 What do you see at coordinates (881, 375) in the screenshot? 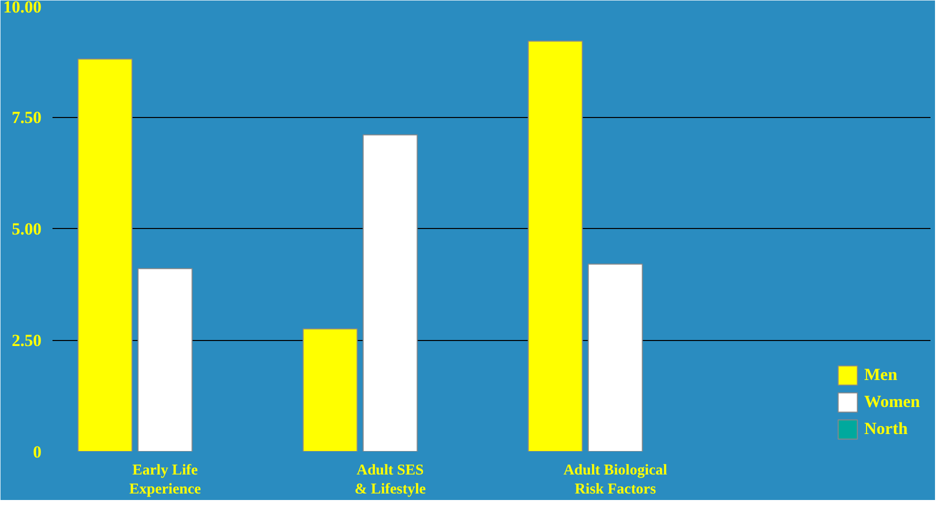
I see `legend-label: Men` at bounding box center [881, 375].